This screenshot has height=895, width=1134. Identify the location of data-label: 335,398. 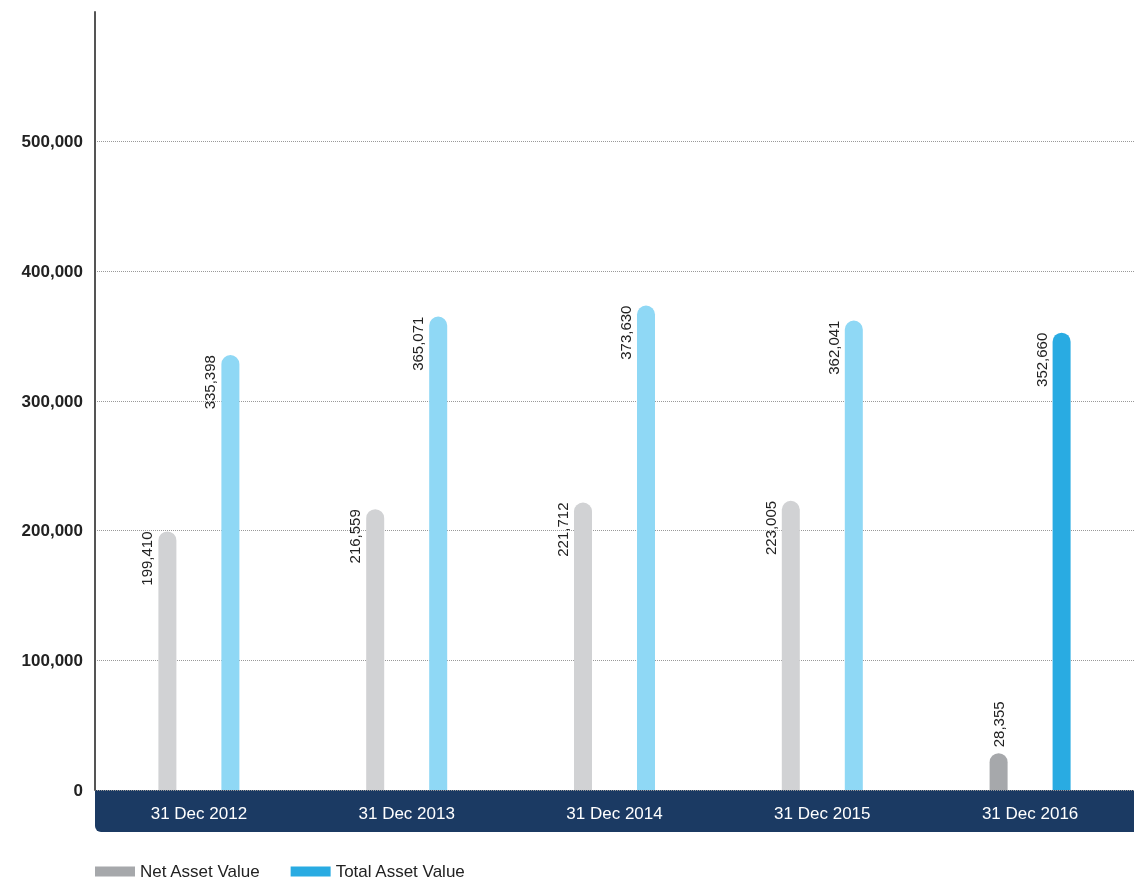
(210, 382).